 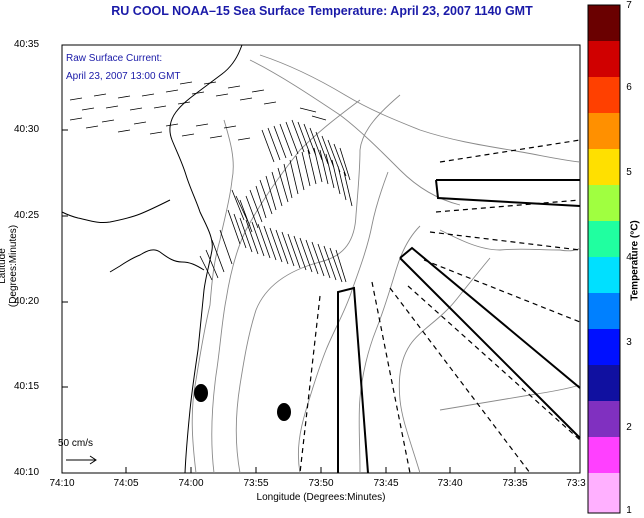 What do you see at coordinates (198, 111) in the screenshot?
I see `current-vector-sparse` at bounding box center [198, 111].